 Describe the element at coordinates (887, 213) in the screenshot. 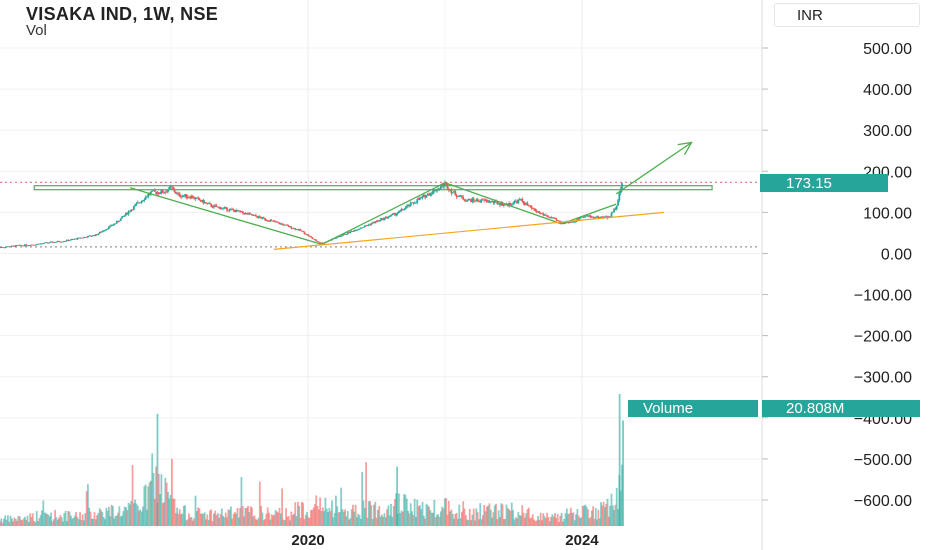

I see `price-tick-label: 100.00` at that location.